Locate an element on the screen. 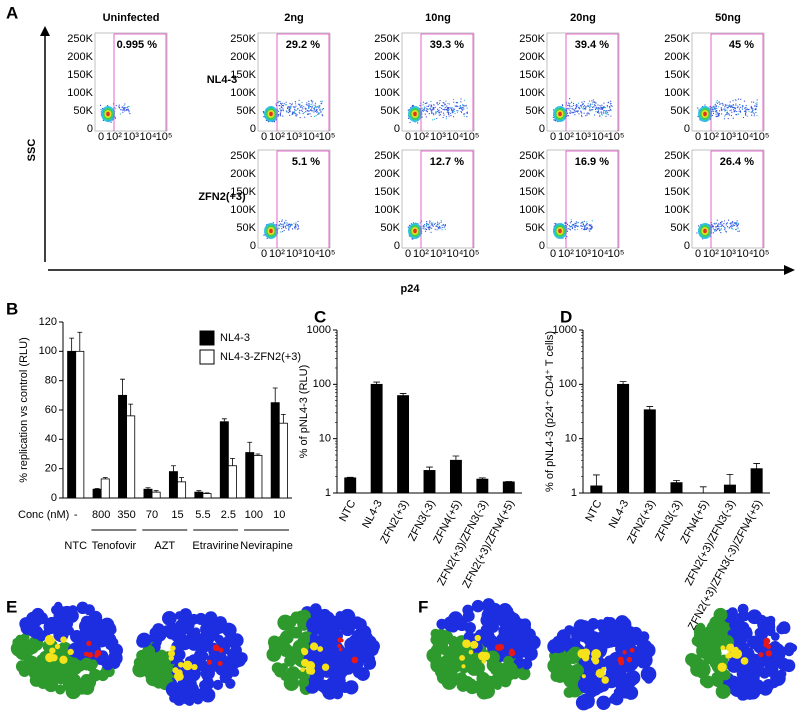 The height and width of the screenshot is (713, 800). column-header: 10ng is located at coordinates (438, 18).